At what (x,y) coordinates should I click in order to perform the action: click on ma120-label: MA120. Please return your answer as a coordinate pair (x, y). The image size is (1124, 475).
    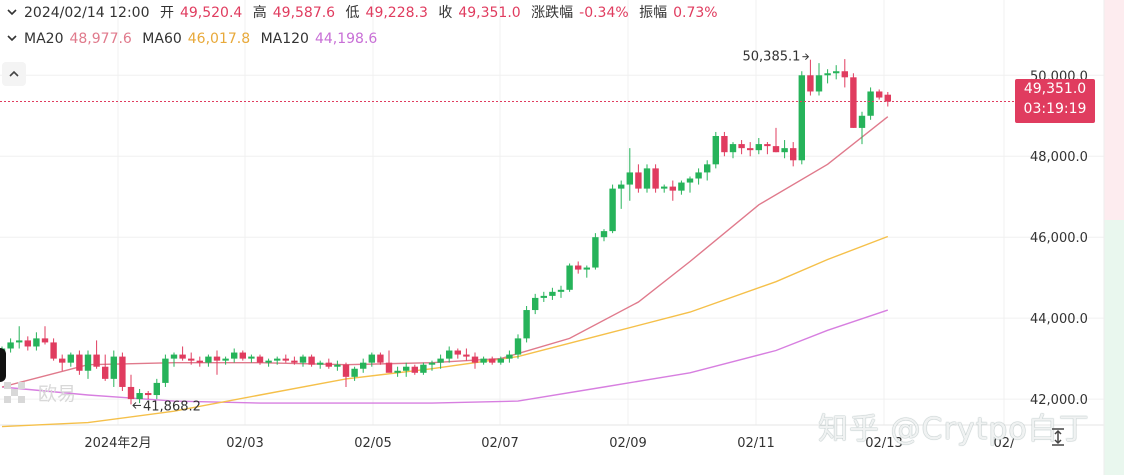
    Looking at the image, I should click on (284, 39).